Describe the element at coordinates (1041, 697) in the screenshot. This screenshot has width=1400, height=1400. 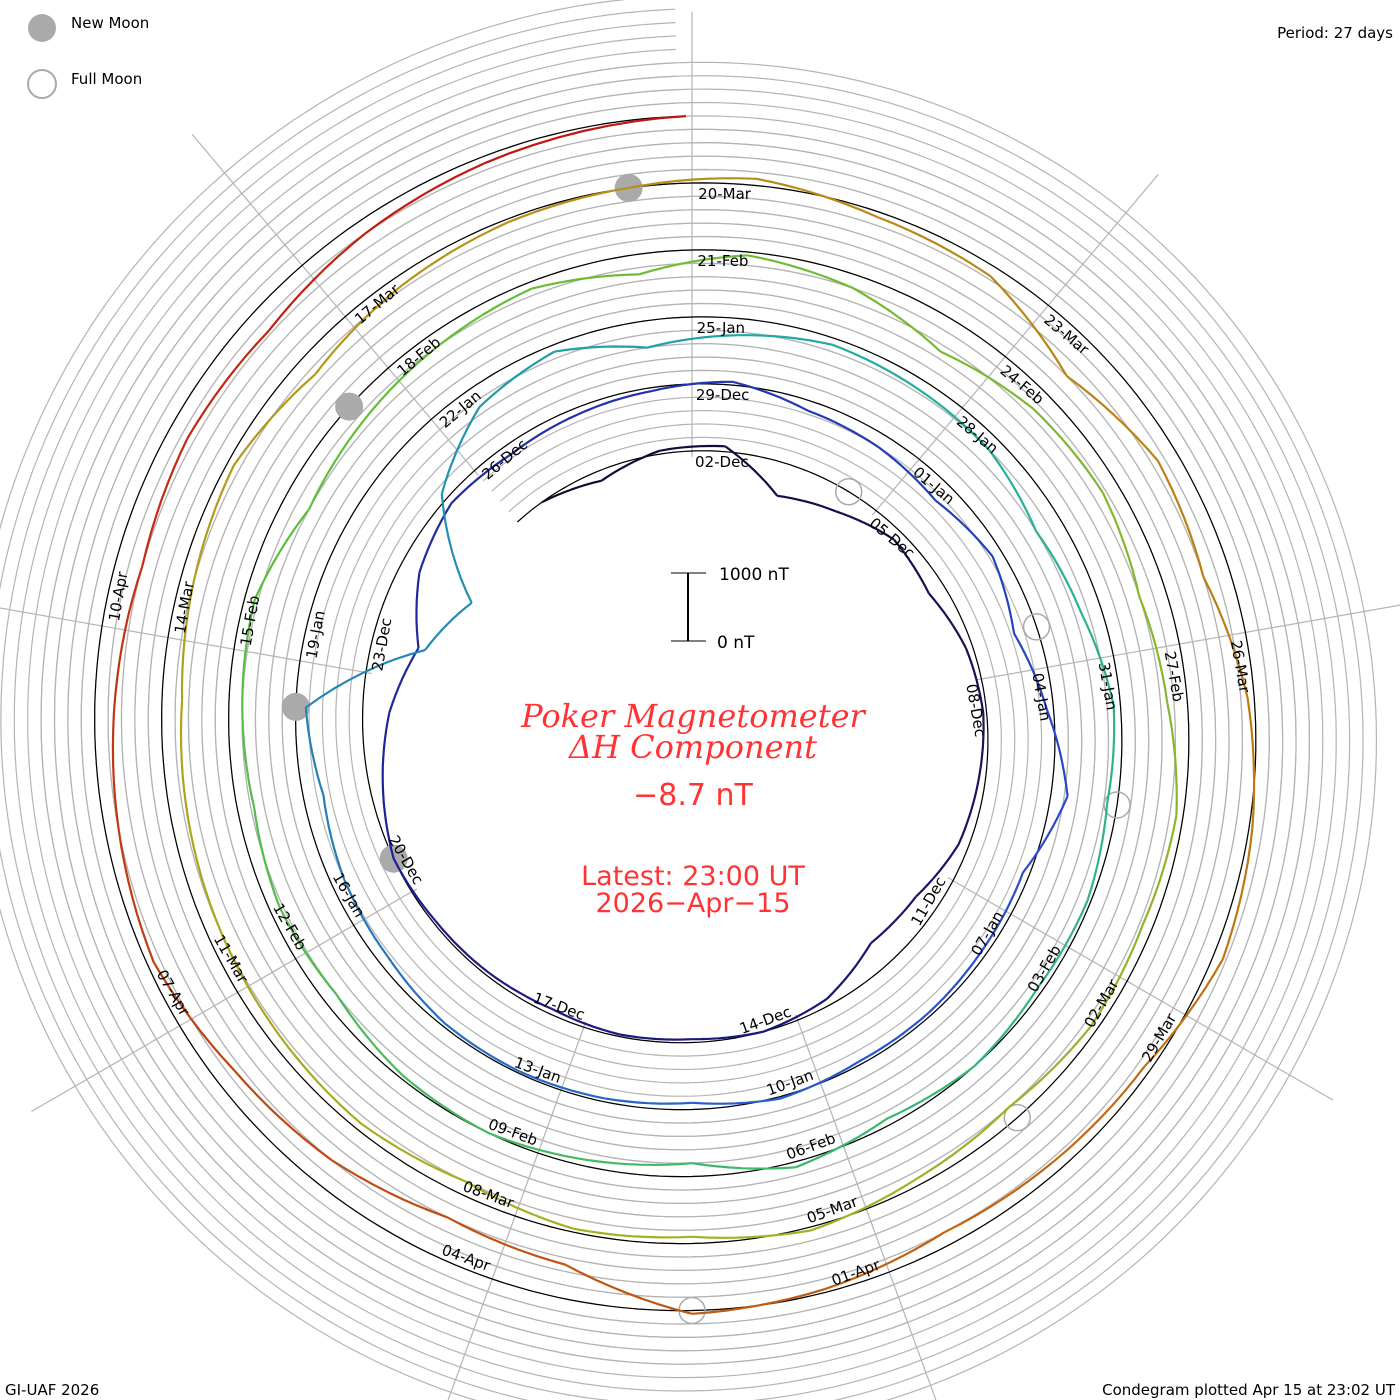
I see `date-label: 04-Jan` at that location.